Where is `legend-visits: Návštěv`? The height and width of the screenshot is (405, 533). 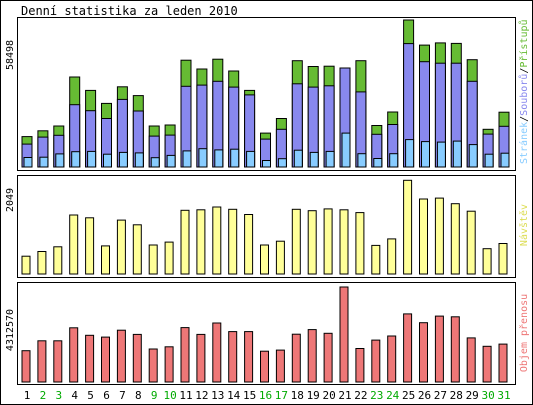 legend-visits: Návštěv is located at coordinates (524, 225).